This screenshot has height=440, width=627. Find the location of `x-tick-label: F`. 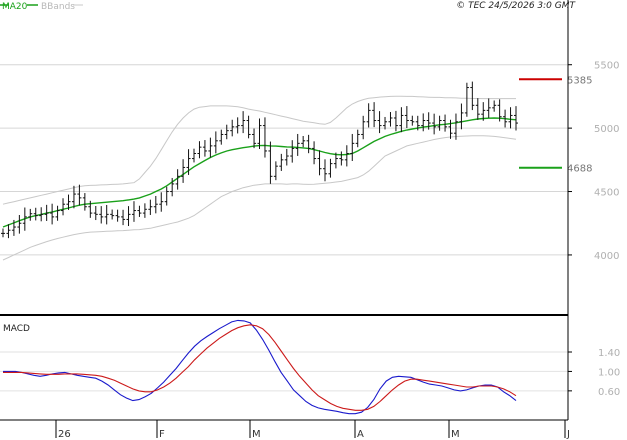

x-tick-label: F is located at coordinates (162, 434).